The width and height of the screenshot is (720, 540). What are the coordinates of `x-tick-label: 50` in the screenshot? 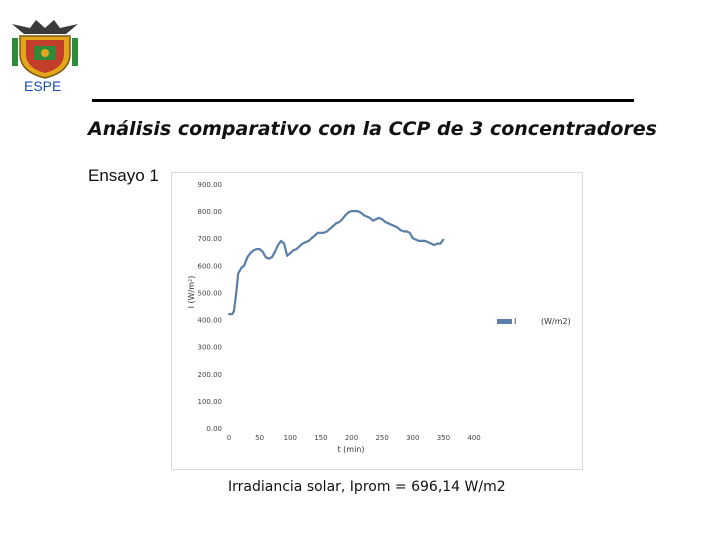 It's located at (259, 438).